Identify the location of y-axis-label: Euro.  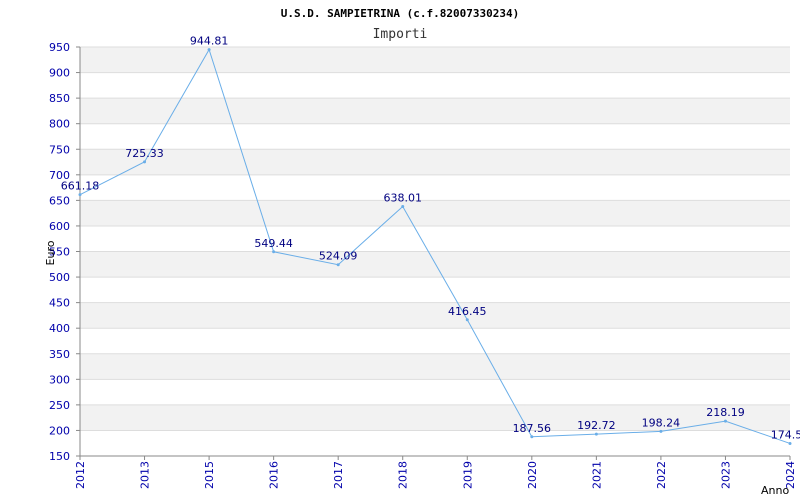
(50, 252).